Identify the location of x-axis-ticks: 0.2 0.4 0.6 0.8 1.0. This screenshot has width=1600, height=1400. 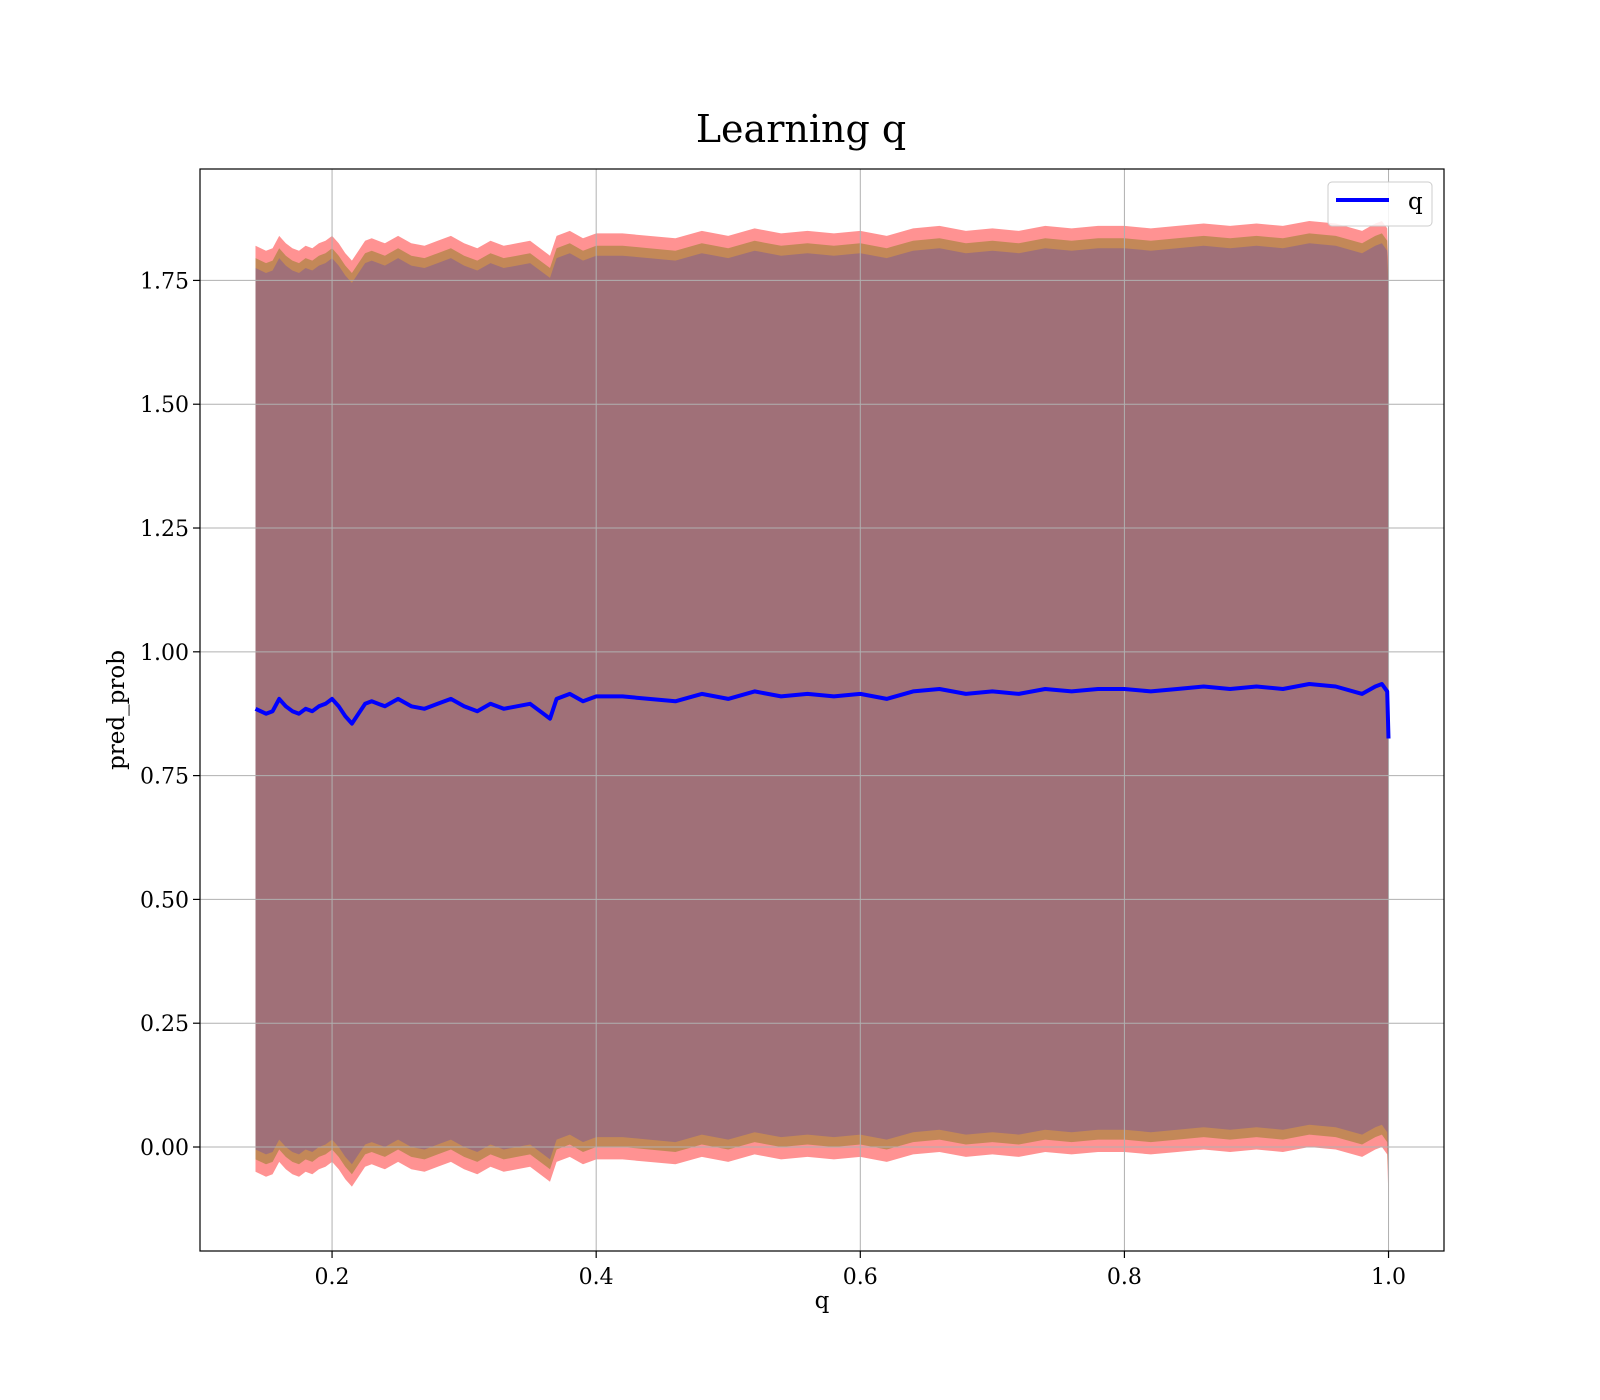
(860, 1270).